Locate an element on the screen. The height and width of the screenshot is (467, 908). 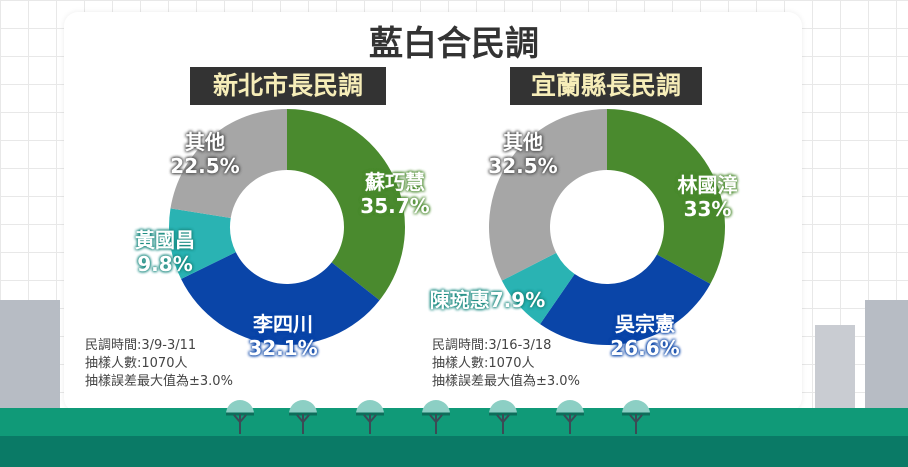
ground is located at coordinates (454, 422).